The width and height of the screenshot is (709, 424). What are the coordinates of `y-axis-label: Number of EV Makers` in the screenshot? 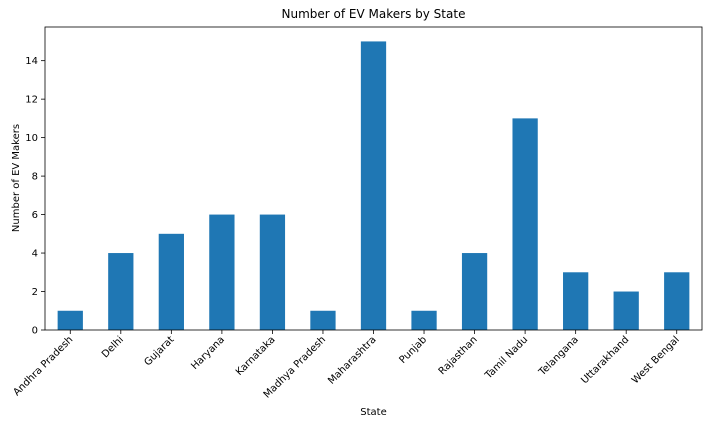 It's located at (16, 178).